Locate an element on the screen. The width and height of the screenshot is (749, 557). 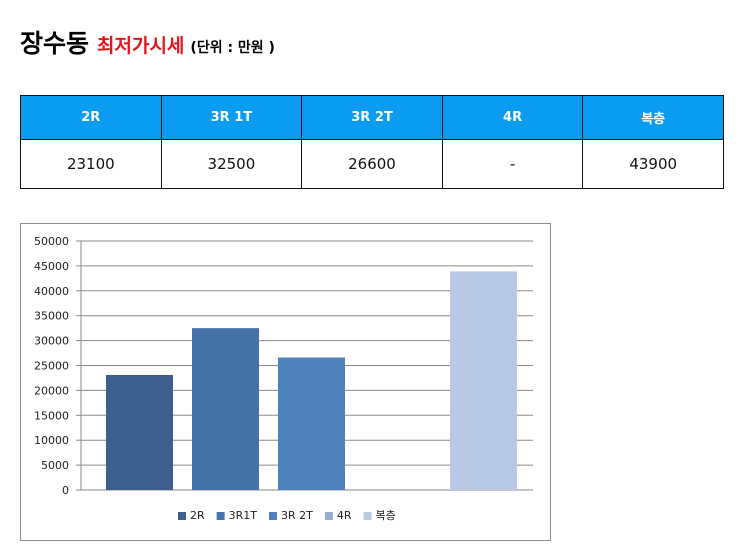
price-table-row: 23100 32500 26600 - 43900 is located at coordinates (372, 164).